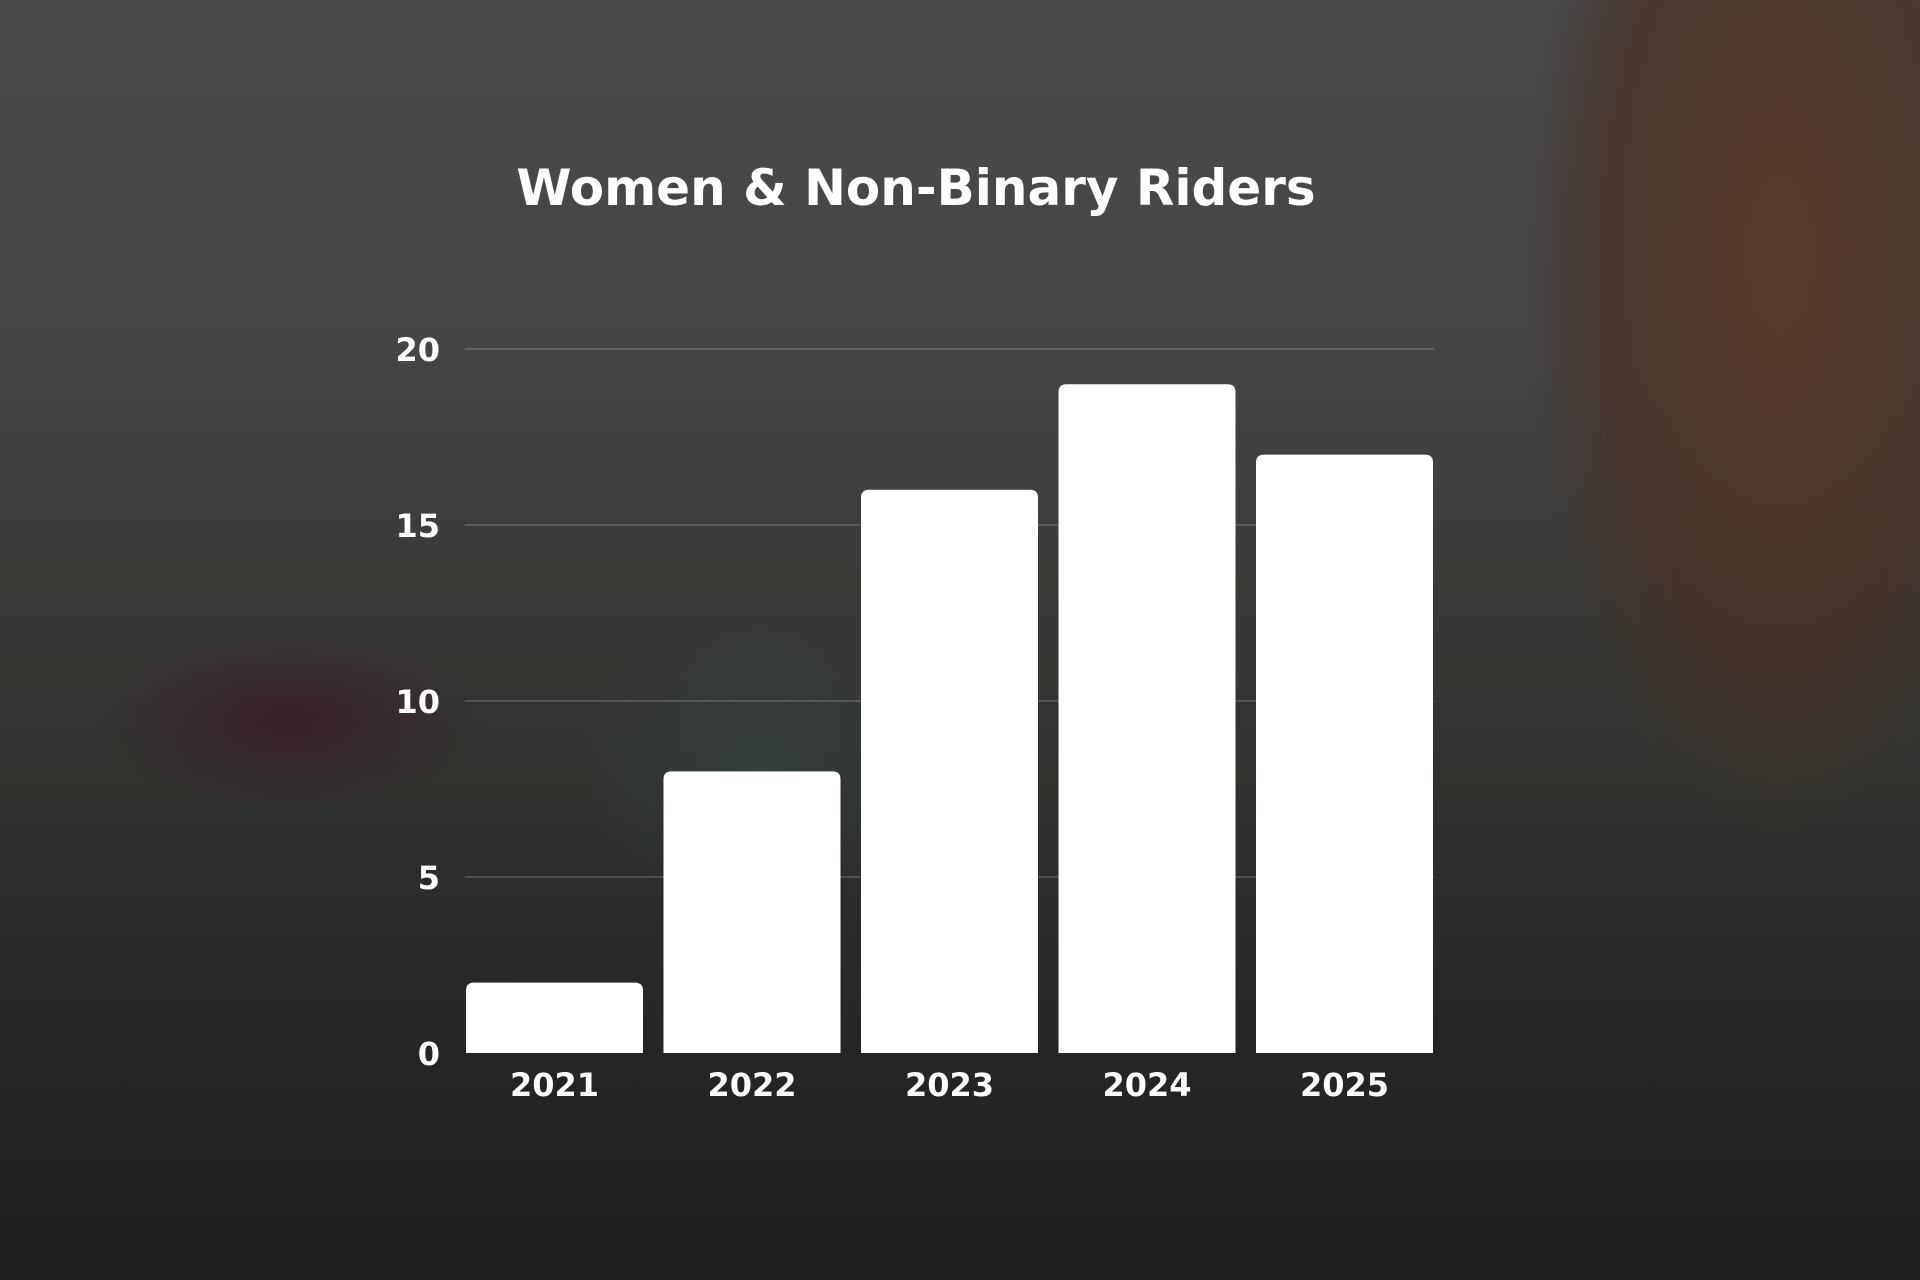  I want to click on bar-2024, so click(1147, 718).